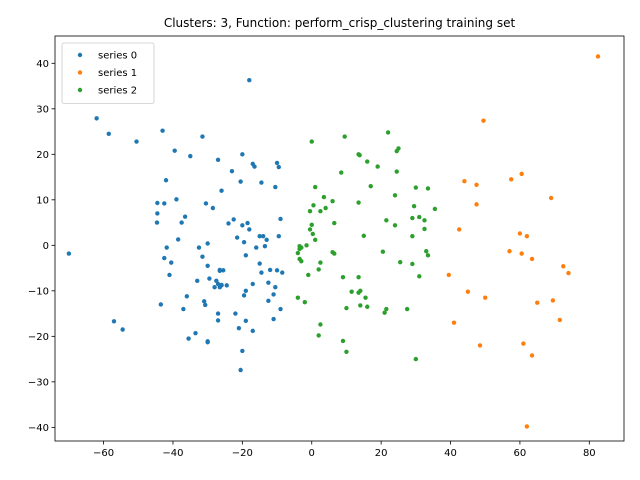 The image size is (640, 480). I want to click on y-tick-label: 30, so click(42, 109).